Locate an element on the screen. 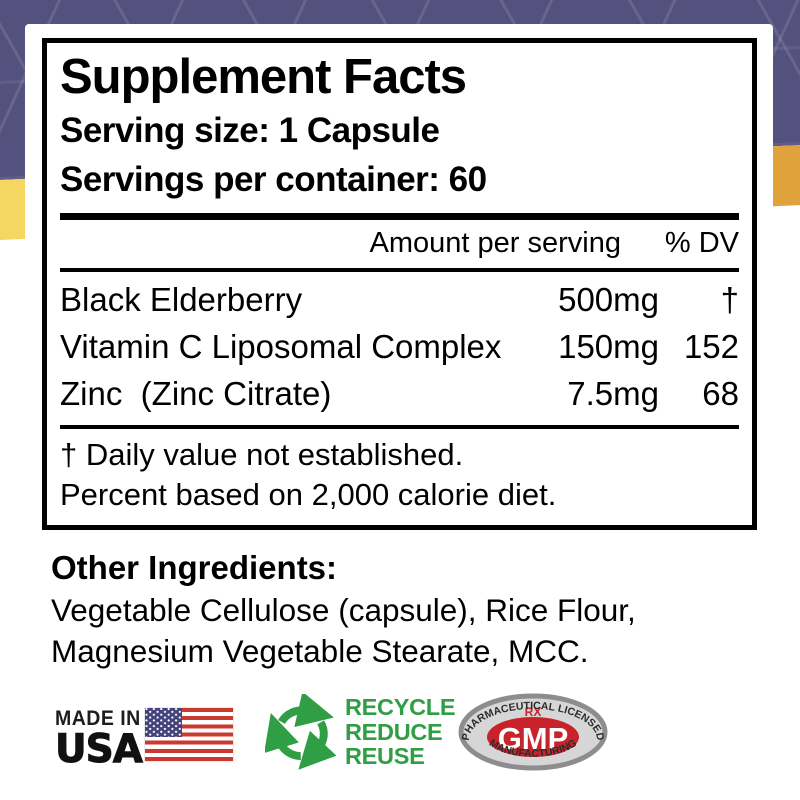 The width and height of the screenshot is (800, 800). footnote-percent-basis: Percent based on 2,000 calorie diet. is located at coordinates (308, 494).